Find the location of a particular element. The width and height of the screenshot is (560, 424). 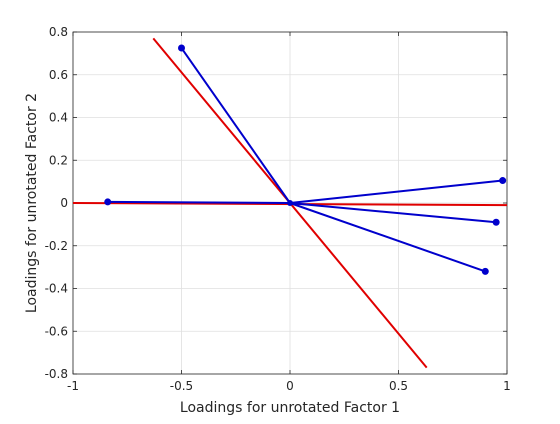

y-tick-label: -0.8 is located at coordinates (56, 374).